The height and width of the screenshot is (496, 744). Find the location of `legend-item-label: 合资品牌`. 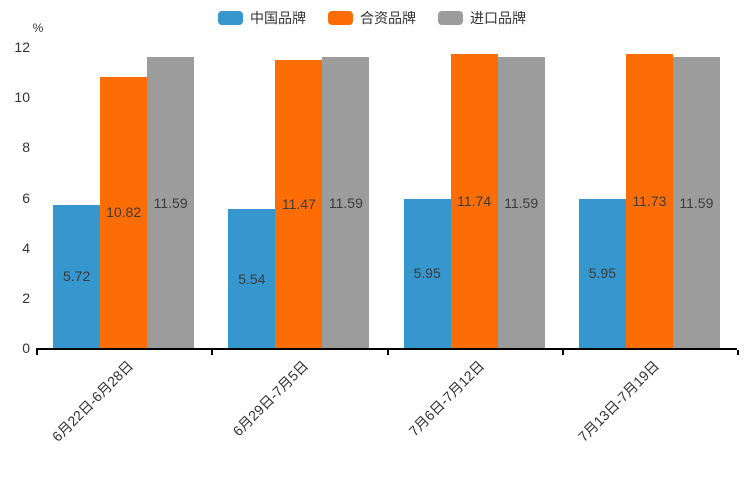

legend-item-label: 合资品牌 is located at coordinates (388, 18).